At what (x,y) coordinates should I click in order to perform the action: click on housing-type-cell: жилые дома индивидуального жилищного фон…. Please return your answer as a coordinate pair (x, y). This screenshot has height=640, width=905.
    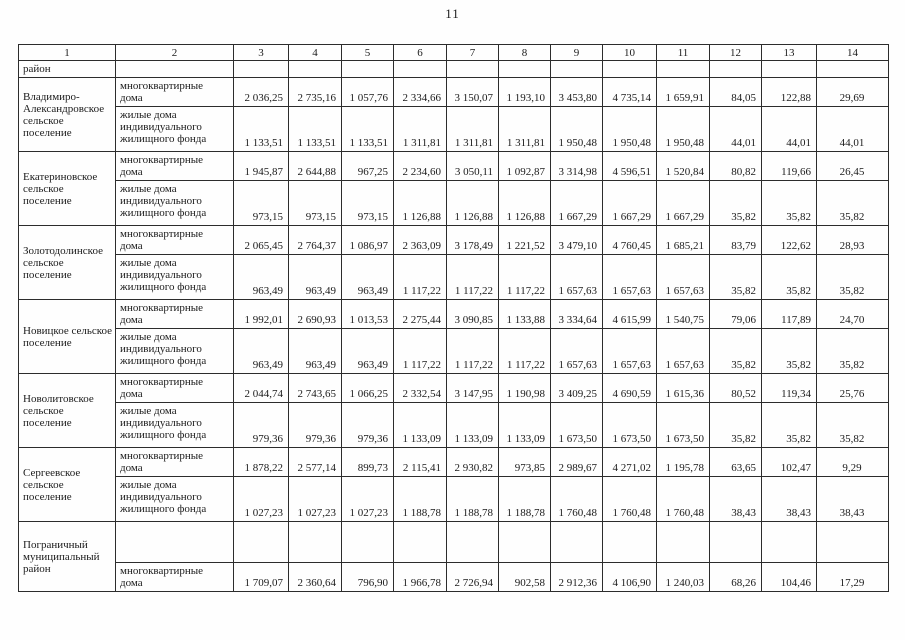
    Looking at the image, I should click on (174, 351).